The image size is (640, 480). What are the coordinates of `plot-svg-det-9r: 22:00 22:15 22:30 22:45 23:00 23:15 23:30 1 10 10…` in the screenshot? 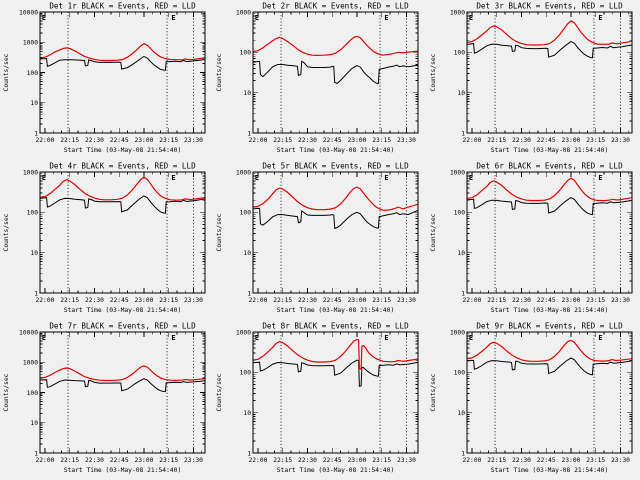 It's located at (531, 398).